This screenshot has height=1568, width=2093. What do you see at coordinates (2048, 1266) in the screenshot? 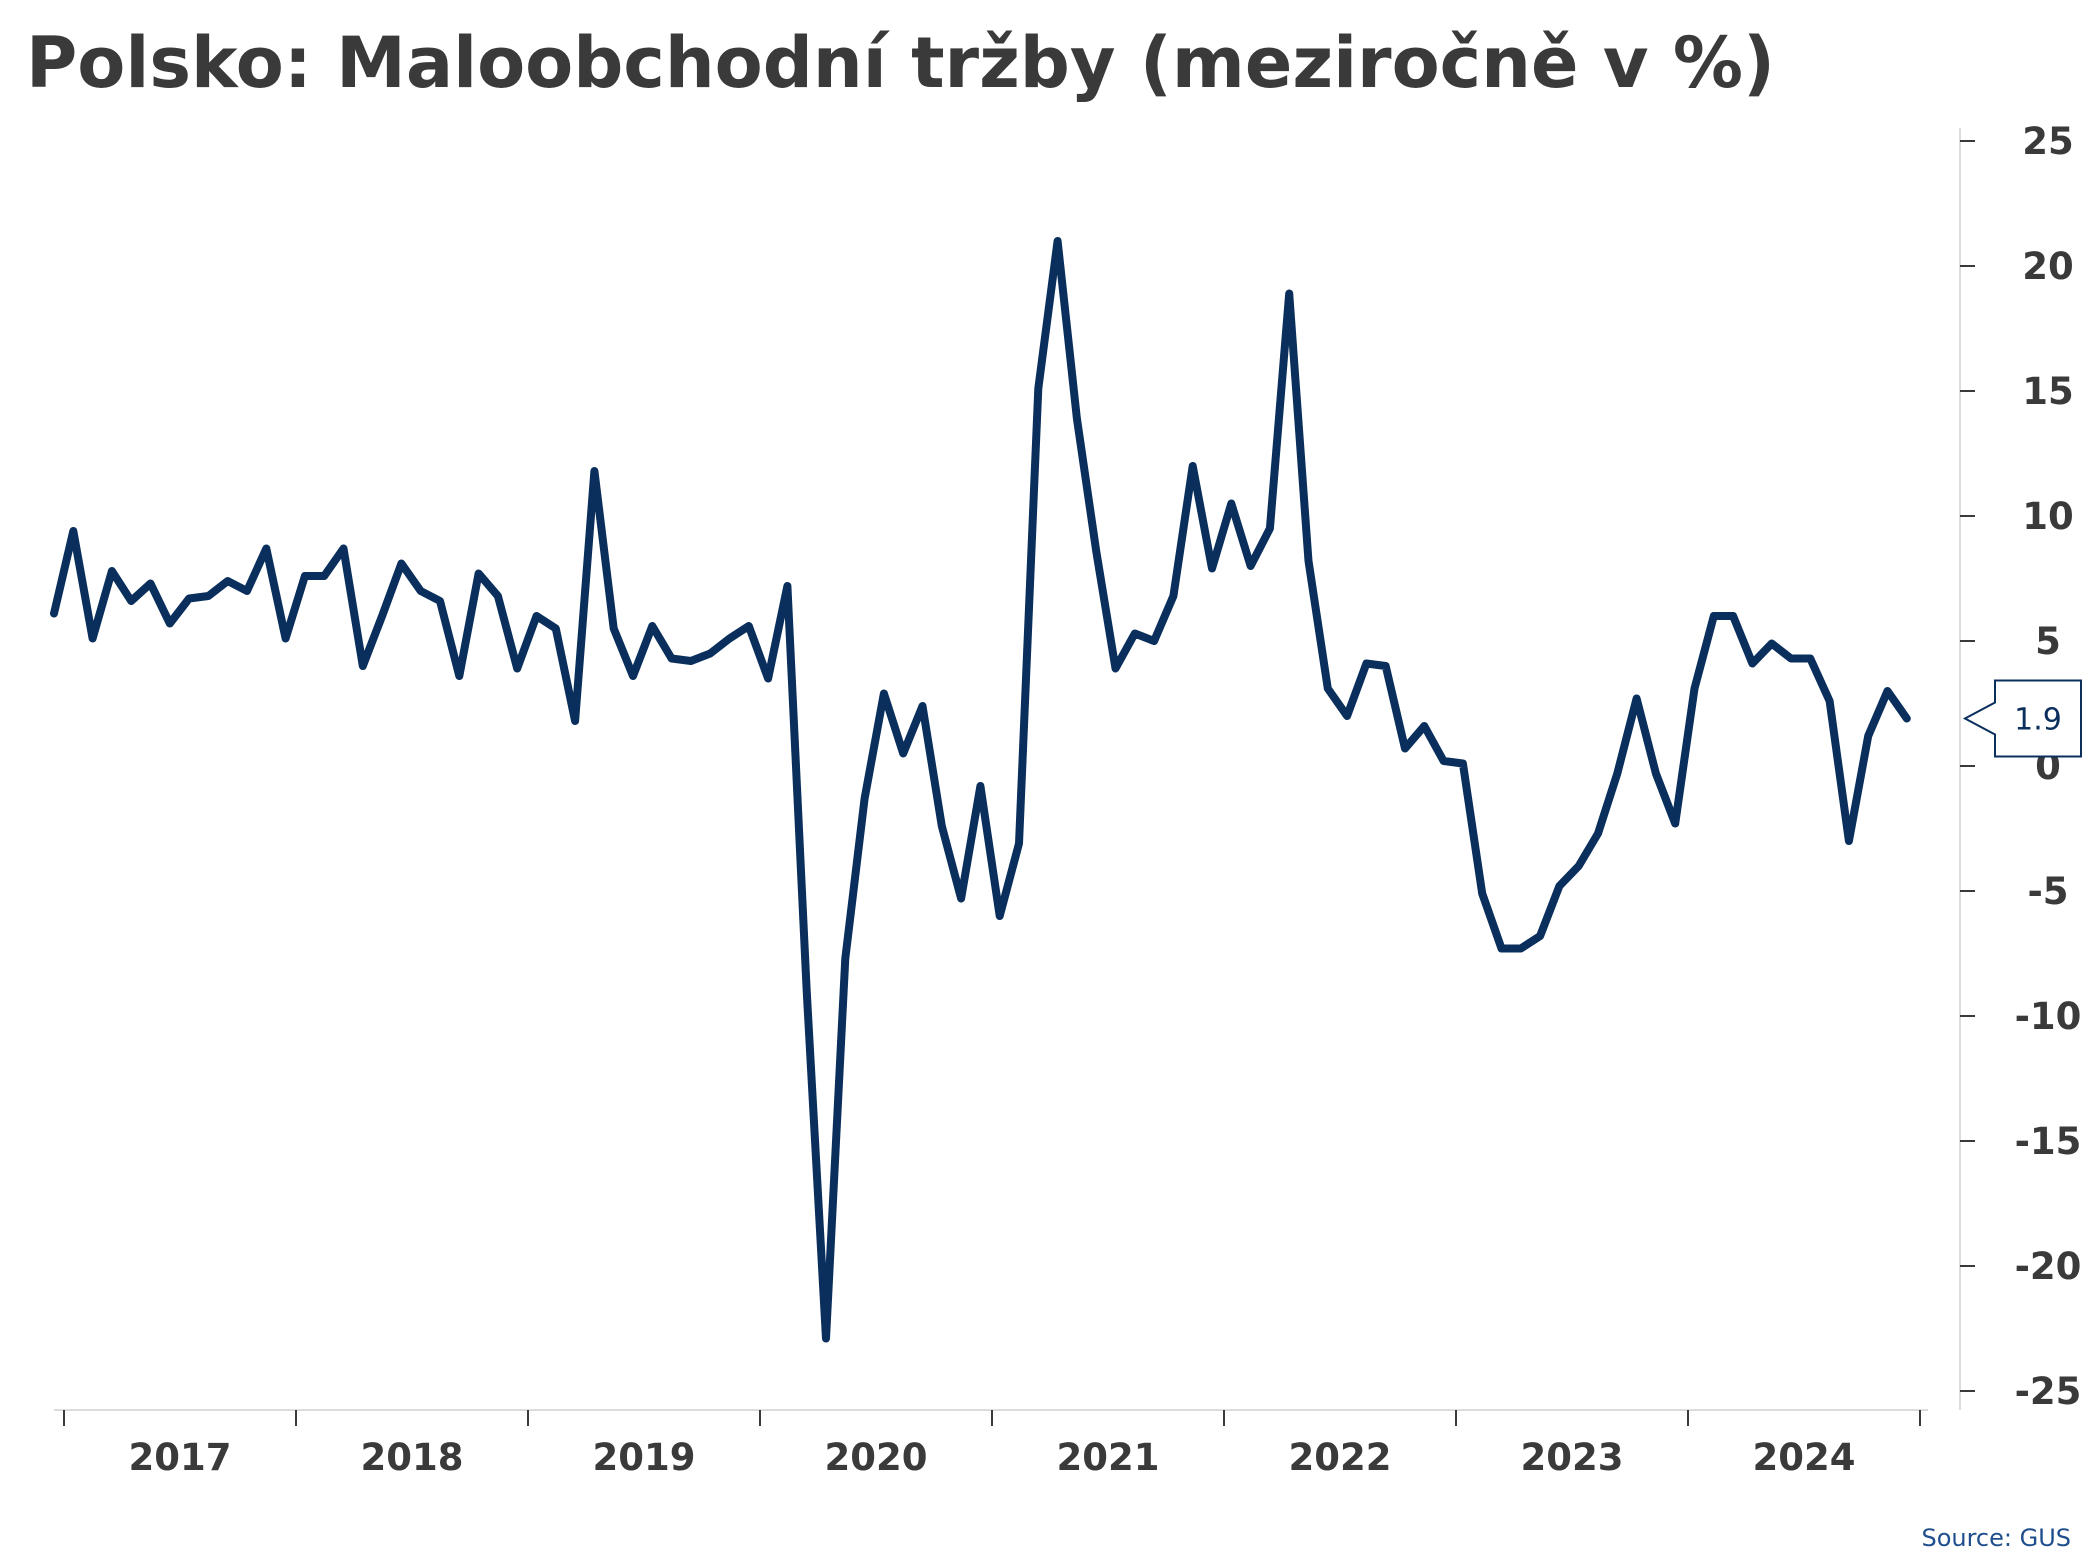
I see `y-tick-label: -20` at bounding box center [2048, 1266].